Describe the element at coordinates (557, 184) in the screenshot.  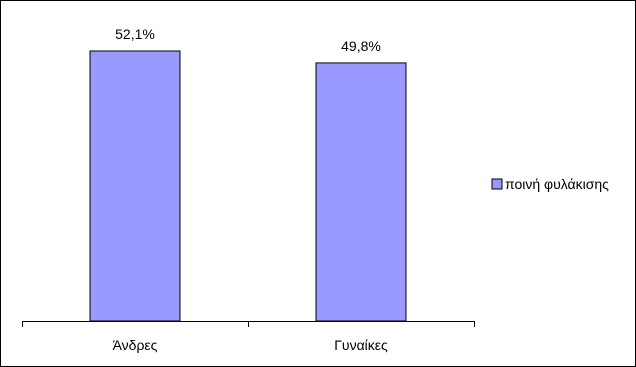
I see `legend-label: ποινή φυλάκισης` at that location.